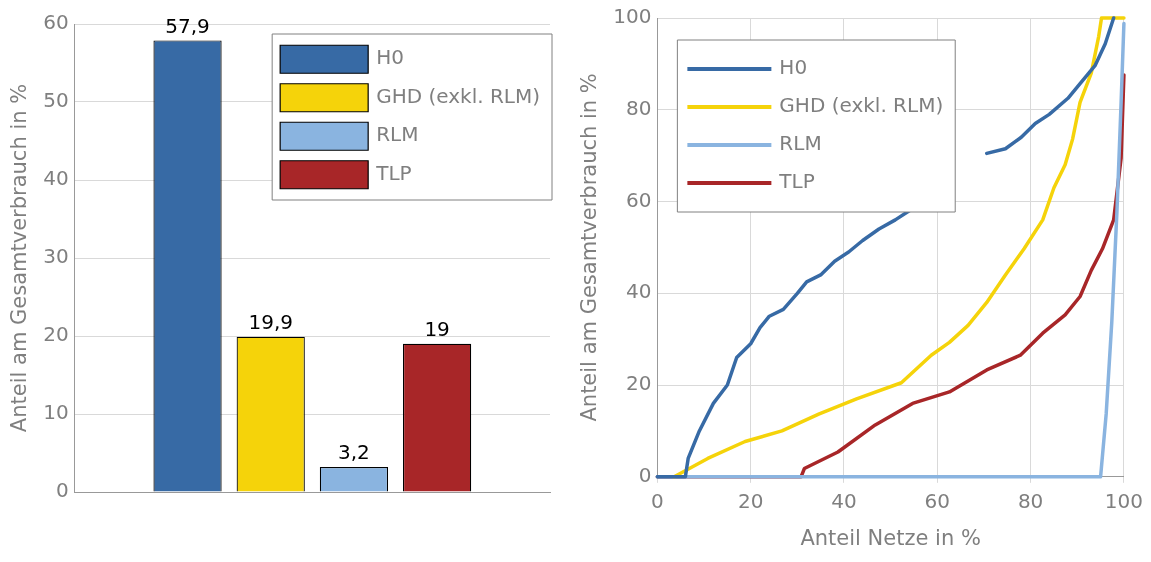 Image resolution: width=1151 pixels, height=562 pixels. What do you see at coordinates (354, 452) in the screenshot?
I see `data-label: 3,2` at bounding box center [354, 452].